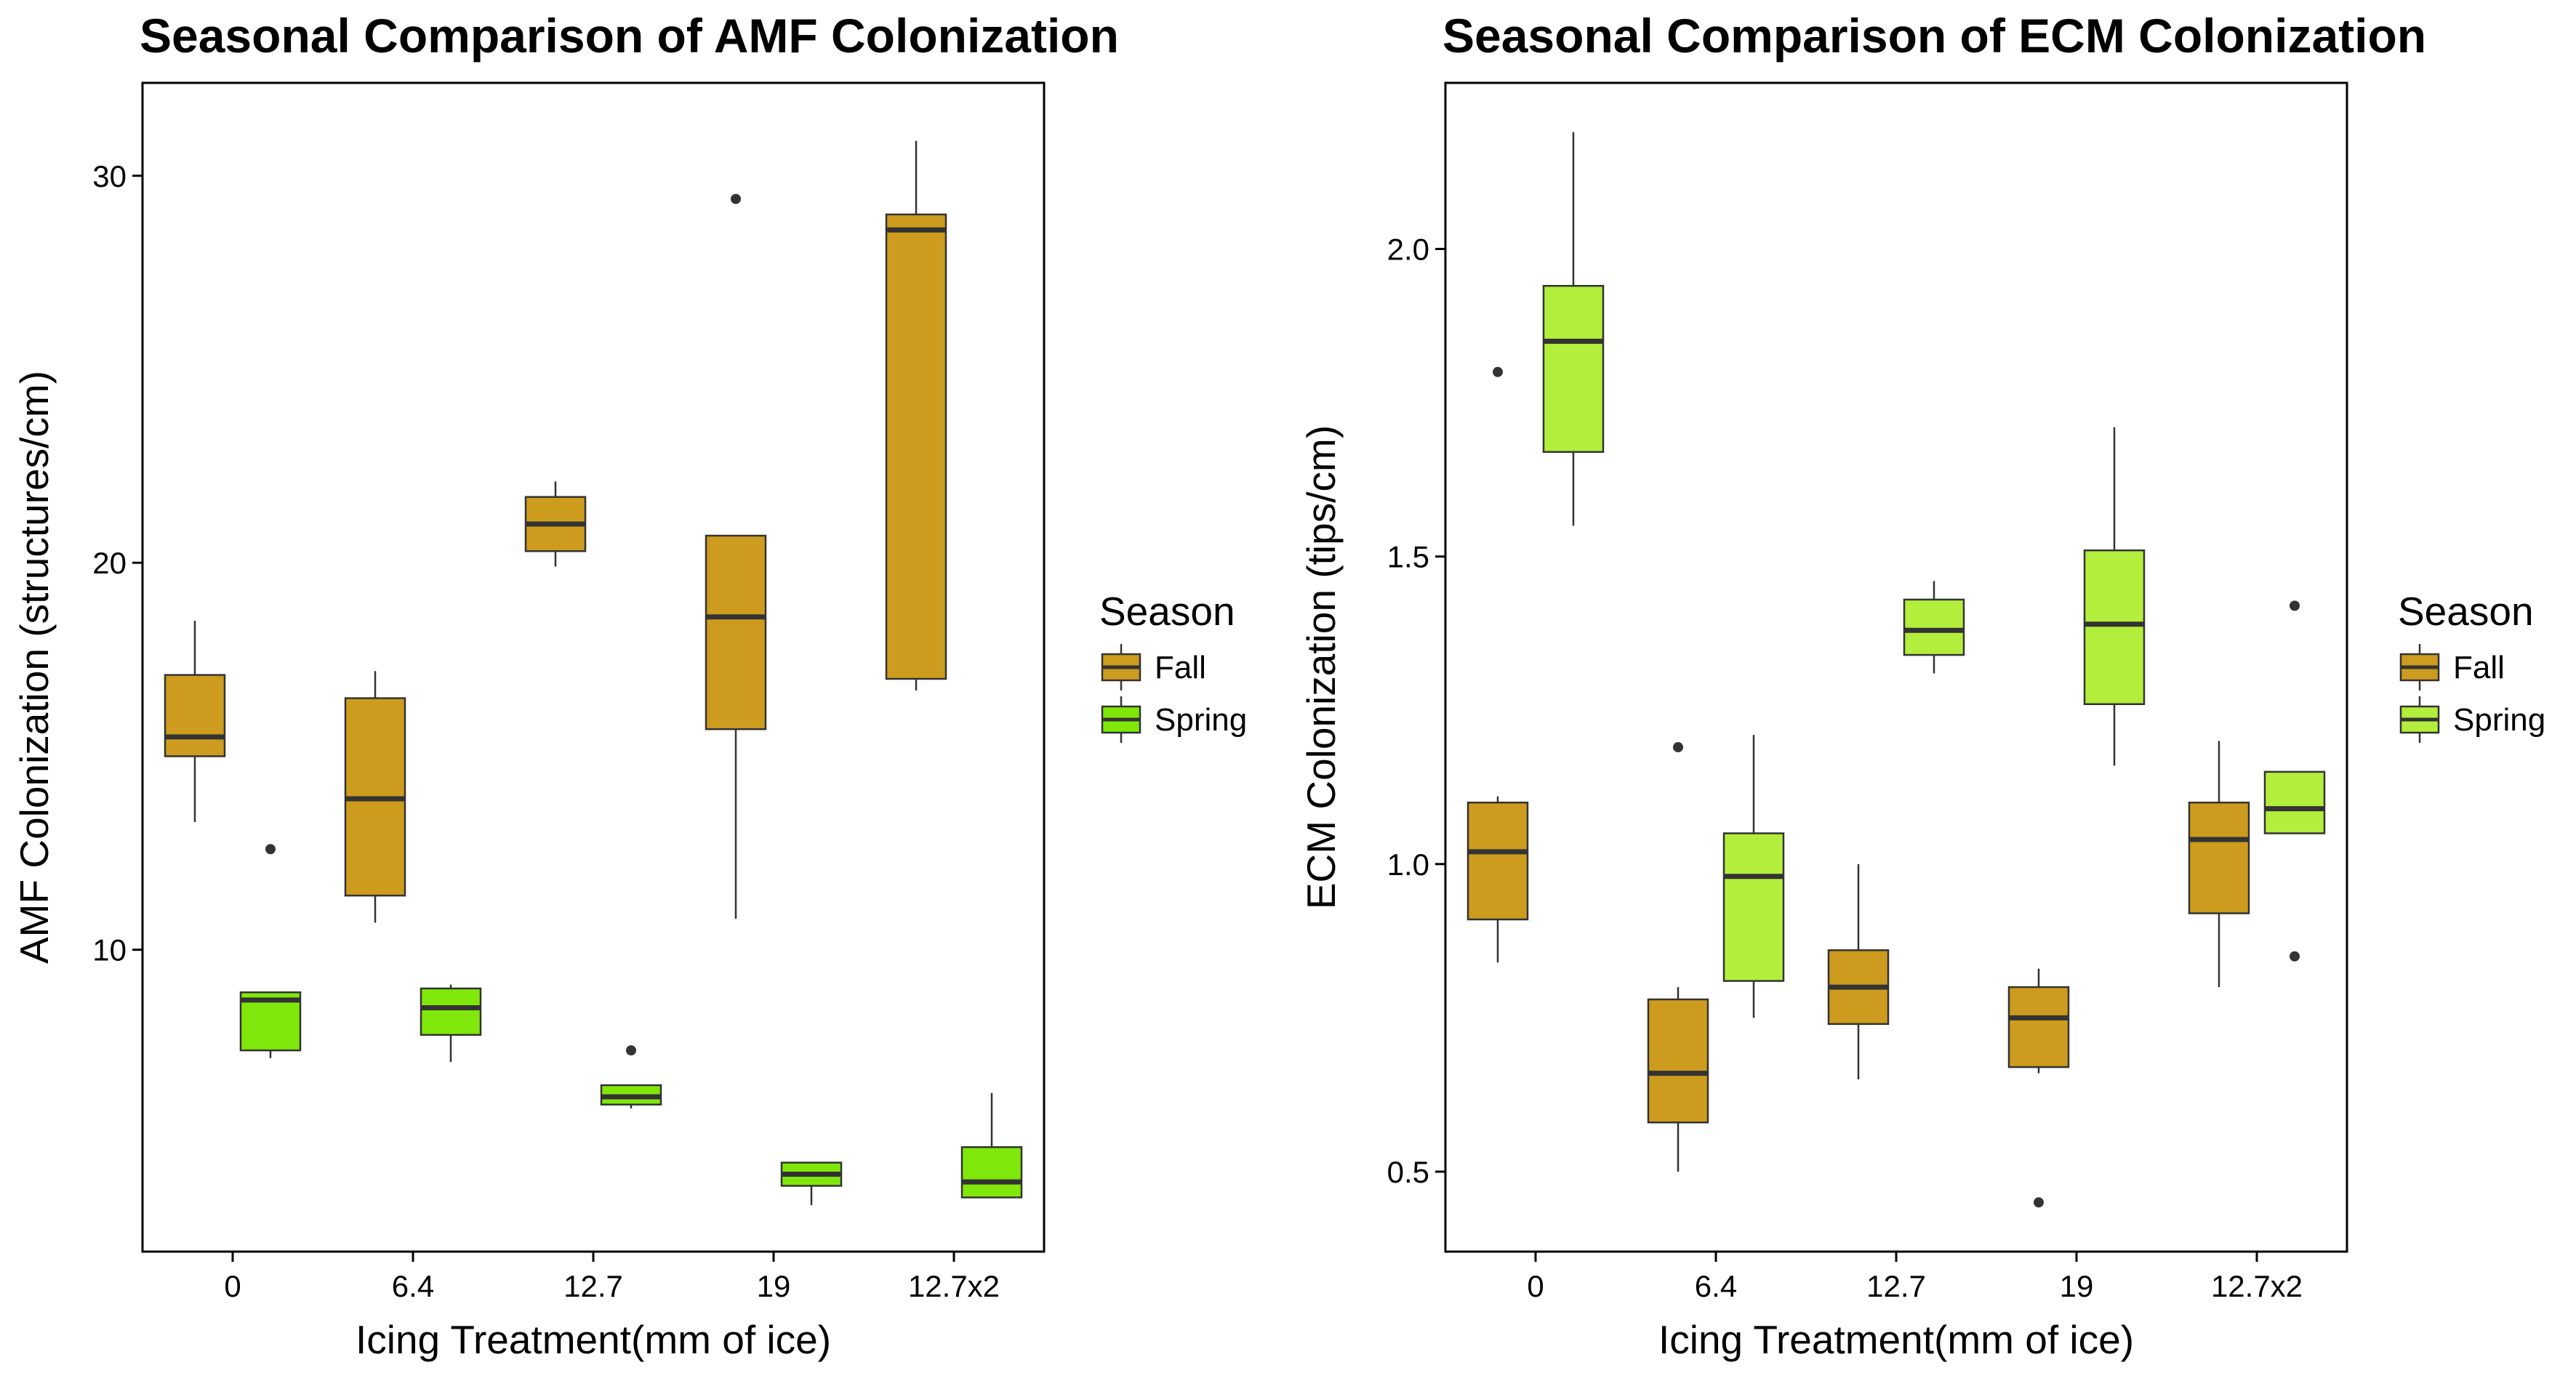 The width and height of the screenshot is (2576, 1373). Describe the element at coordinates (1408, 865) in the screenshot. I see `y-tick-label: 1.0` at that location.